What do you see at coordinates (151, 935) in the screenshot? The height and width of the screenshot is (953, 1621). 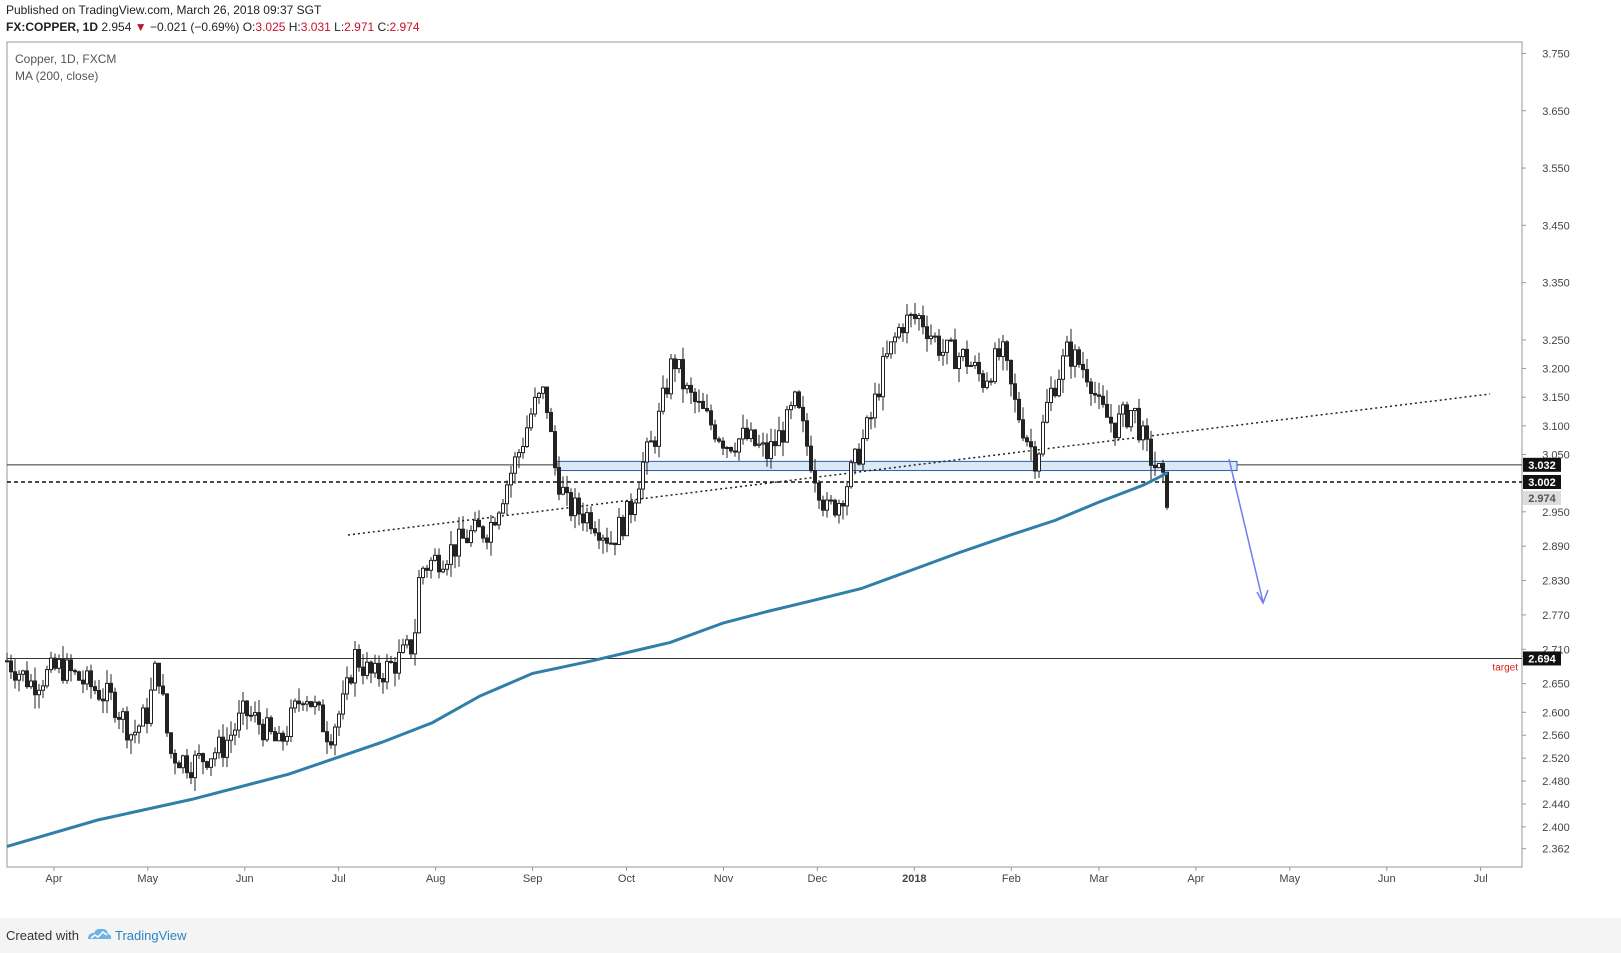 I see `tradingview-link: TradingView` at bounding box center [151, 935].